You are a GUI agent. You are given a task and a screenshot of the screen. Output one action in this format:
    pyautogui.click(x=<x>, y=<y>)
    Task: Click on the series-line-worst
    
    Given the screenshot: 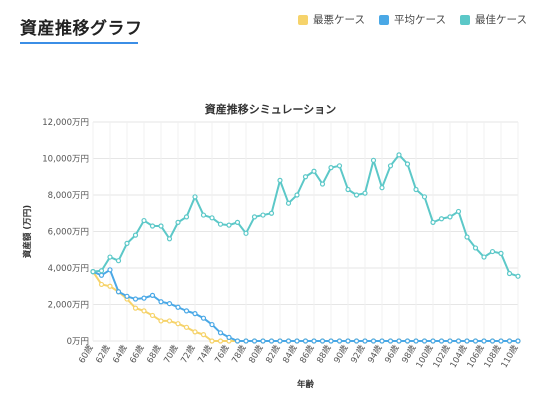 What is the action you would take?
    pyautogui.click(x=305, y=306)
    